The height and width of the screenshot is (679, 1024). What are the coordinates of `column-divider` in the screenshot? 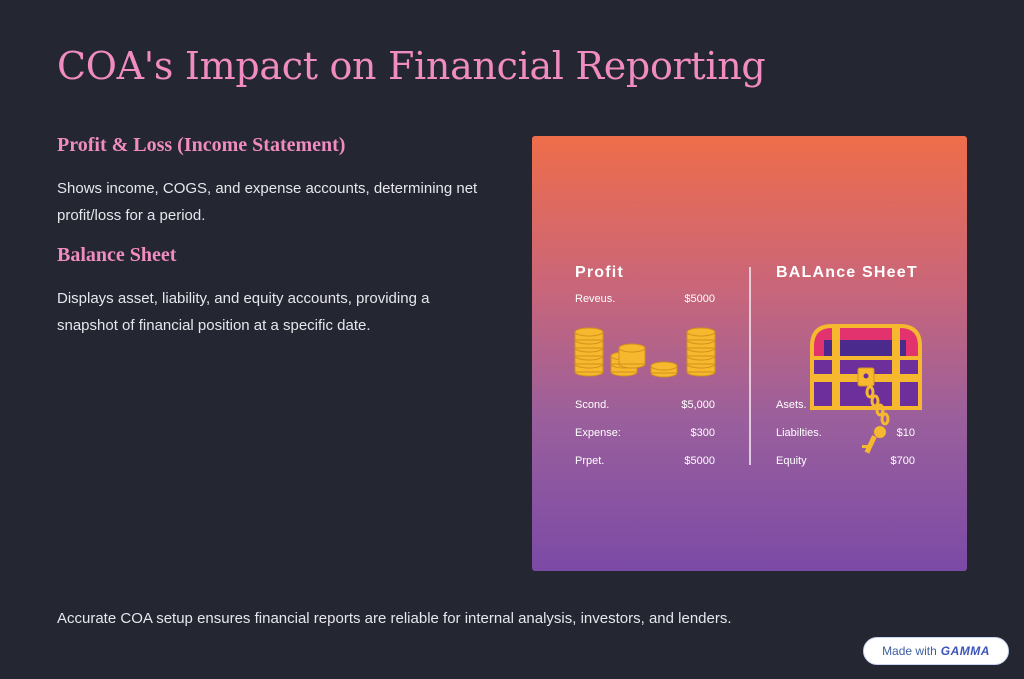 It's located at (750, 366).